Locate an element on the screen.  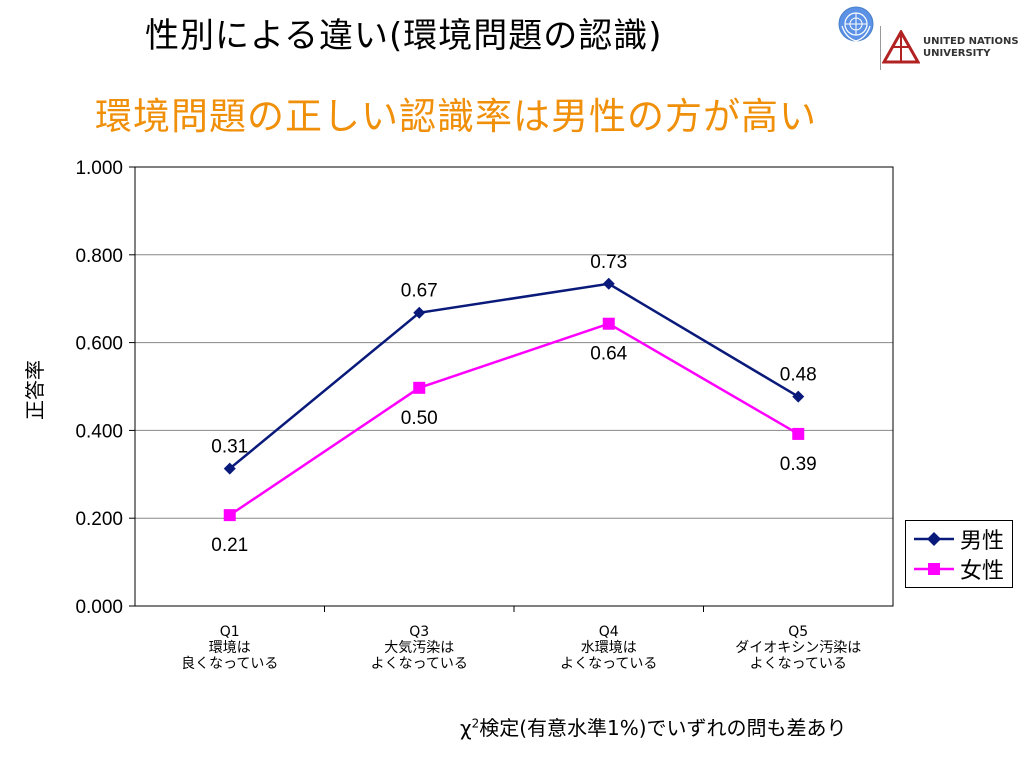
x-category-label: Q5 is located at coordinates (798, 632).